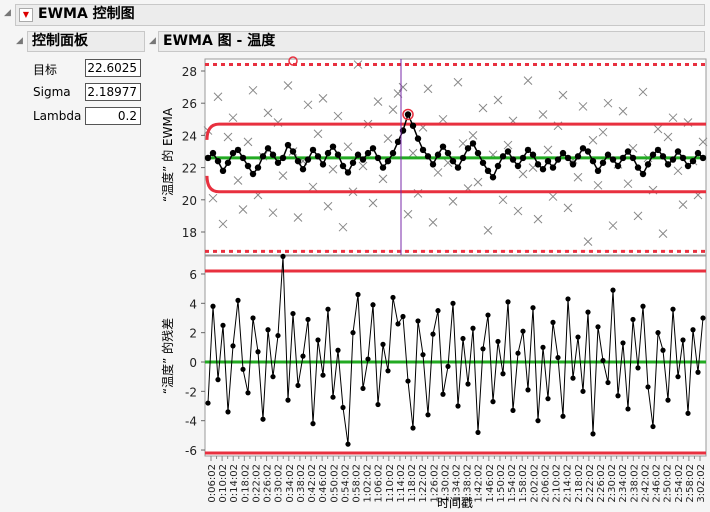 The image size is (710, 512). What do you see at coordinates (590, 483) in the screenshot?
I see `x-tick-label: 2:22:02` at bounding box center [590, 483].